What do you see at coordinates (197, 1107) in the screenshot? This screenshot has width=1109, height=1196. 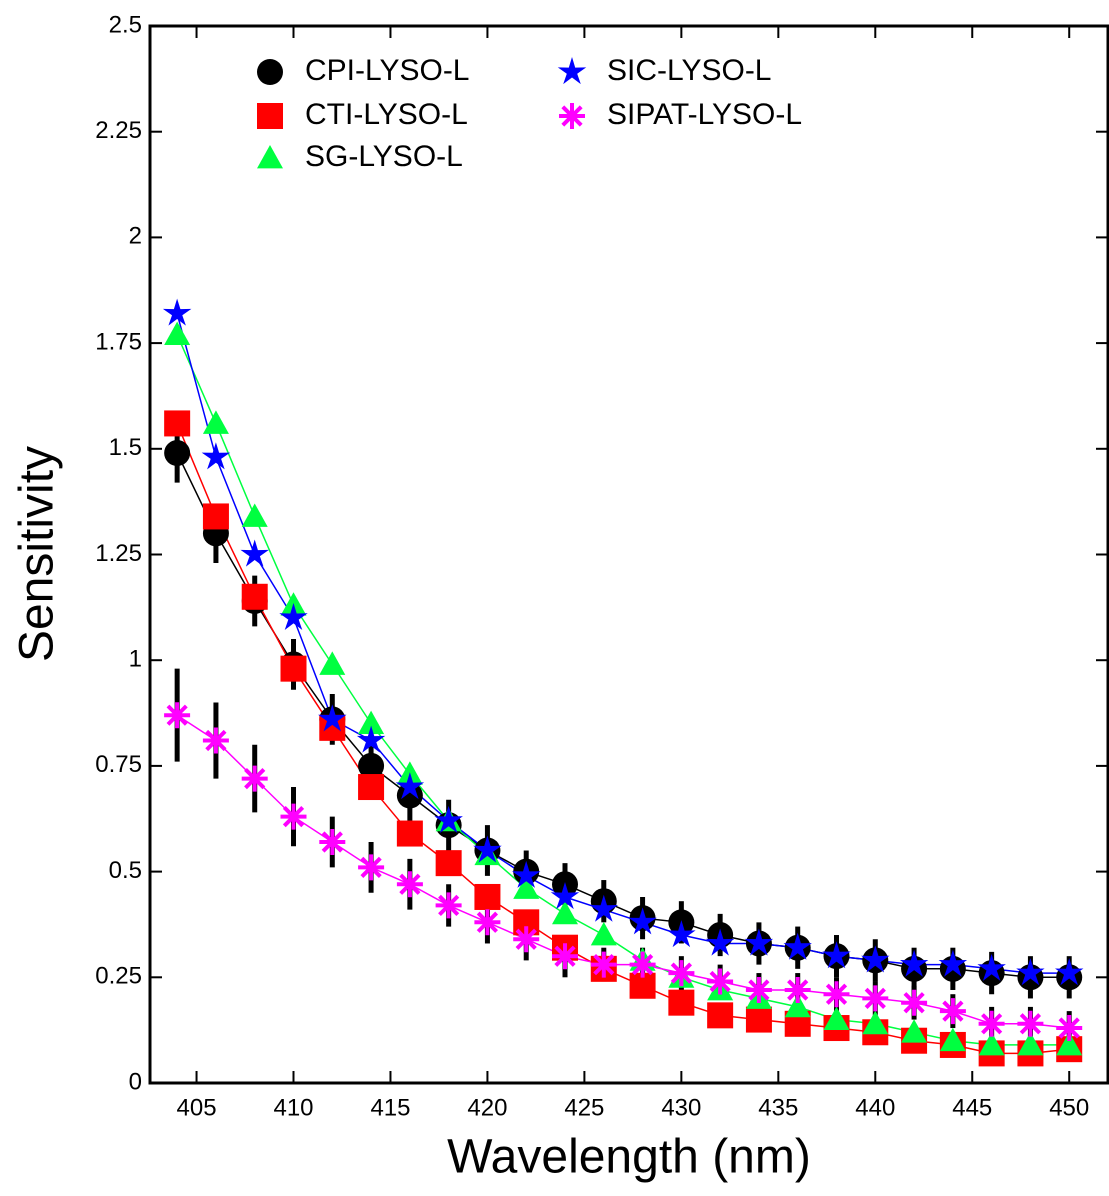 I see `x-tick-label: 405` at bounding box center [197, 1107].